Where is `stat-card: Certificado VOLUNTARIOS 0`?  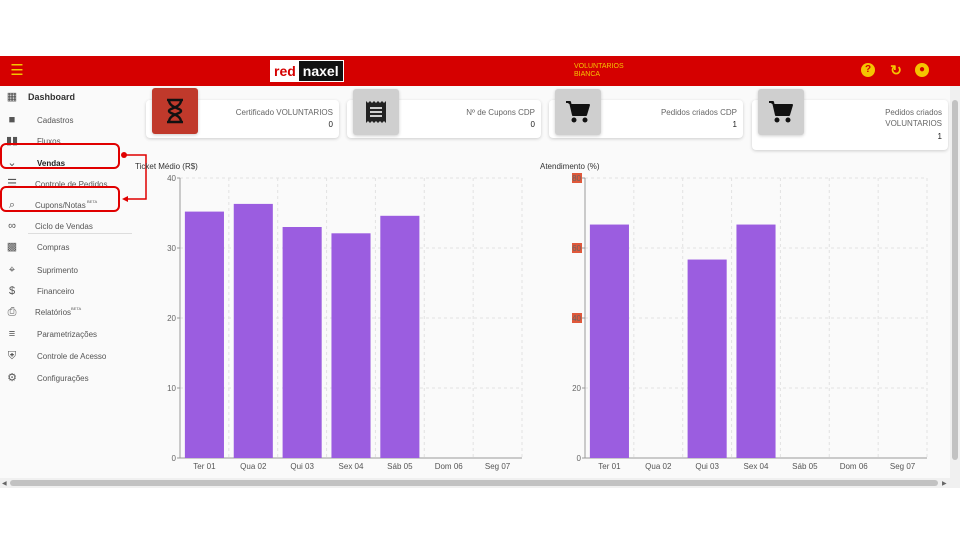
stat-card: Certificado VOLUNTARIOS 0 is located at coordinates (242, 113).